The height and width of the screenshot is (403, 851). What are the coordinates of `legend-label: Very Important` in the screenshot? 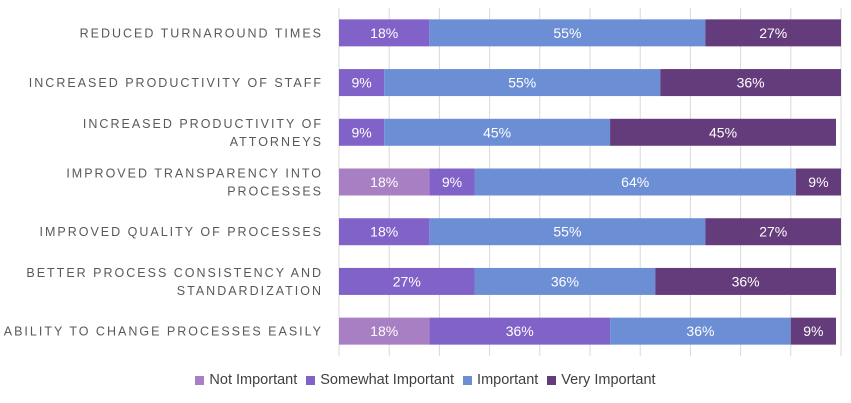 It's located at (608, 380).